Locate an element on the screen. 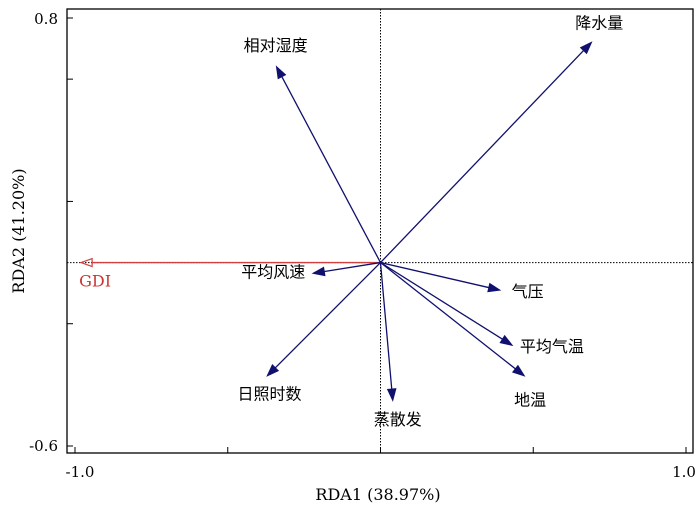  explanatory-label-4: 平均气温 is located at coordinates (552, 346).